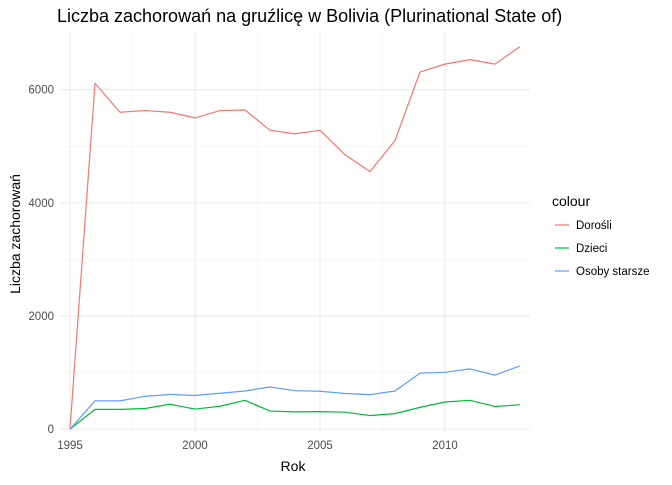 The image size is (672, 485). Describe the element at coordinates (41, 204) in the screenshot. I see `y-tick-label: 4000` at that location.